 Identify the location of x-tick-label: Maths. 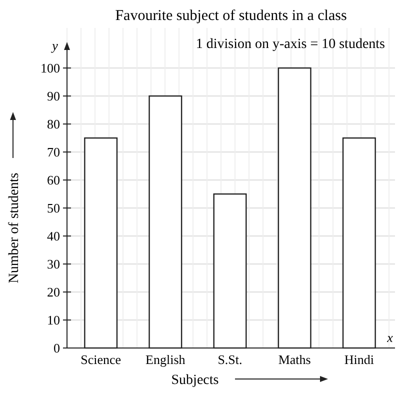
(294, 359).